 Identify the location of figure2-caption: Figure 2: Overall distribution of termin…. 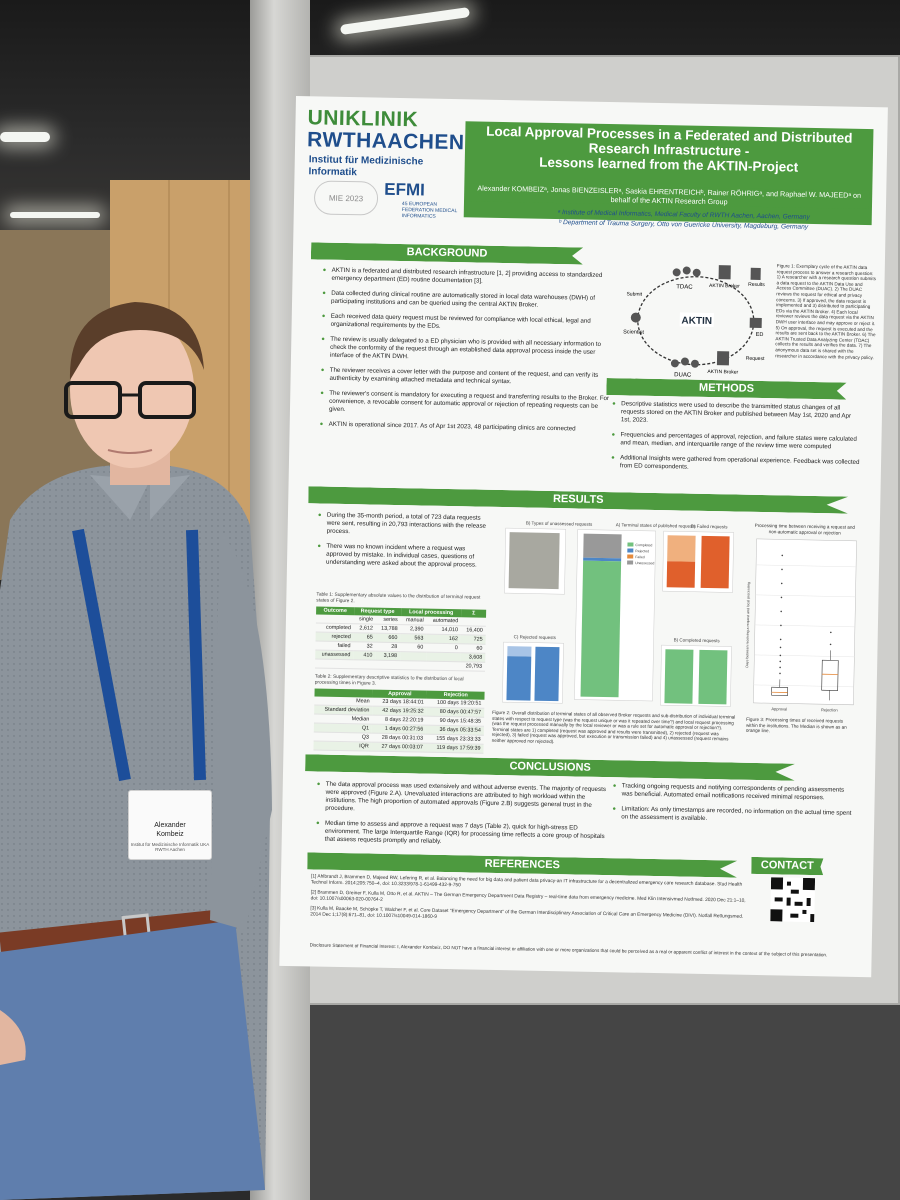
(613, 727).